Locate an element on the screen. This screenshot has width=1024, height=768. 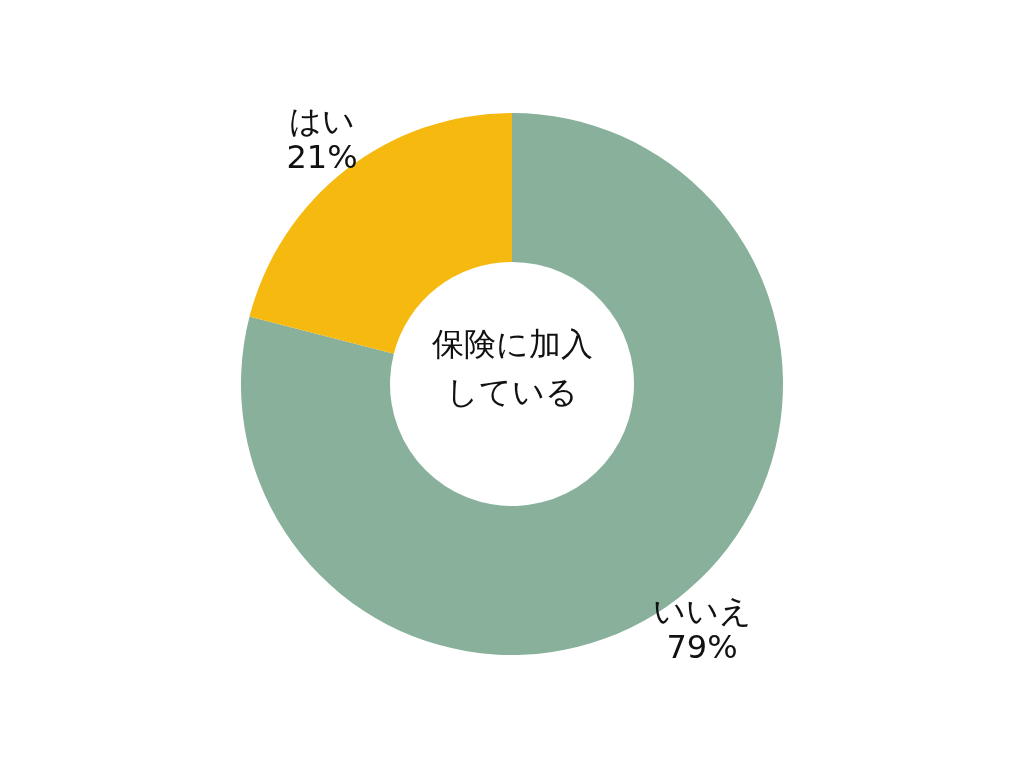
data-label: 21% is located at coordinates (322, 157).